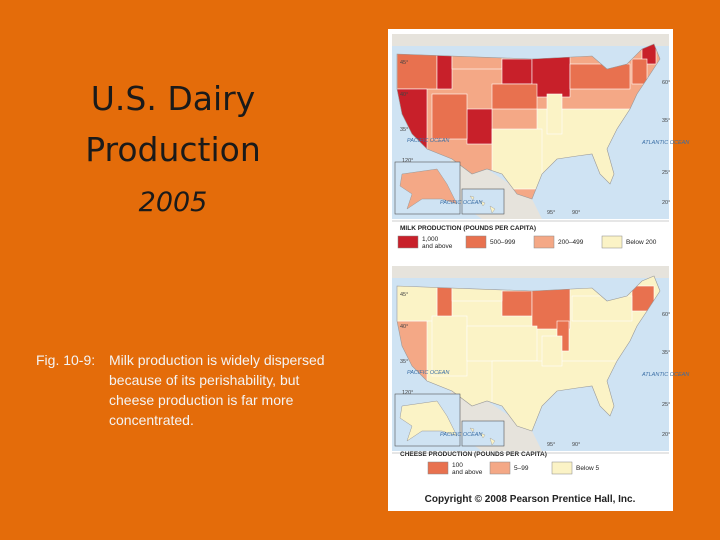 Image resolution: width=720 pixels, height=540 pixels. What do you see at coordinates (201, 400) in the screenshot?
I see `caption-line: cheese production is far more` at bounding box center [201, 400].